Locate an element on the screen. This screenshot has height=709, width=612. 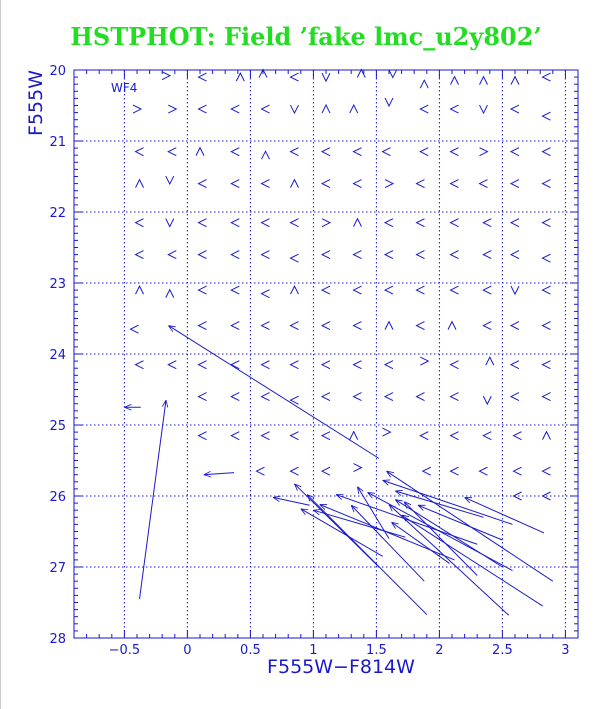
x-tick-label: 1.5 is located at coordinates (376, 650).